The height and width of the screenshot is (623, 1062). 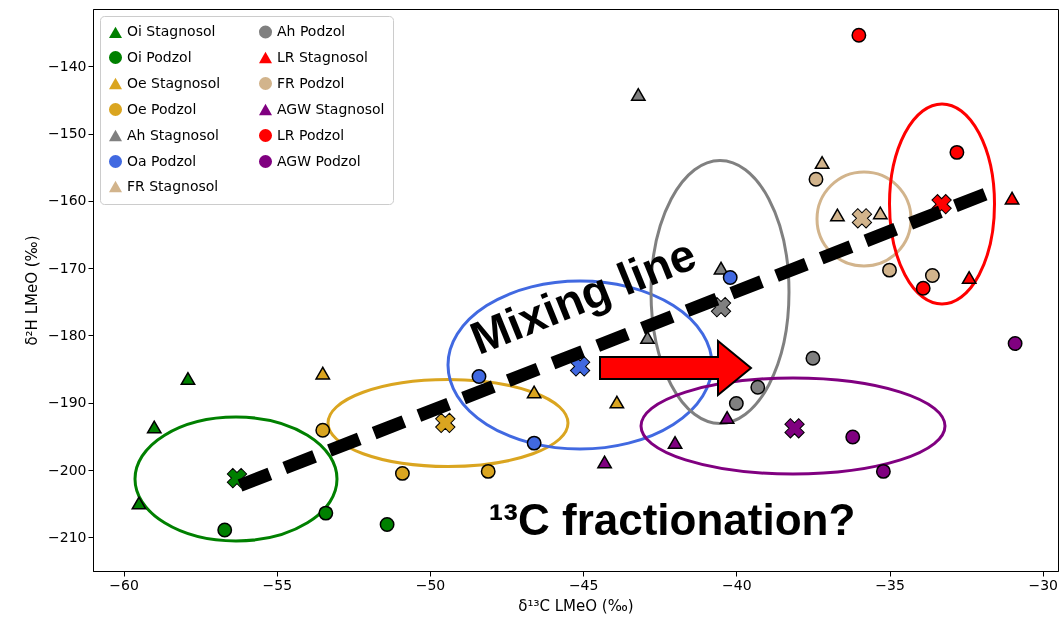 I want to click on legend-label: Oe Podzol, so click(x=162, y=108).